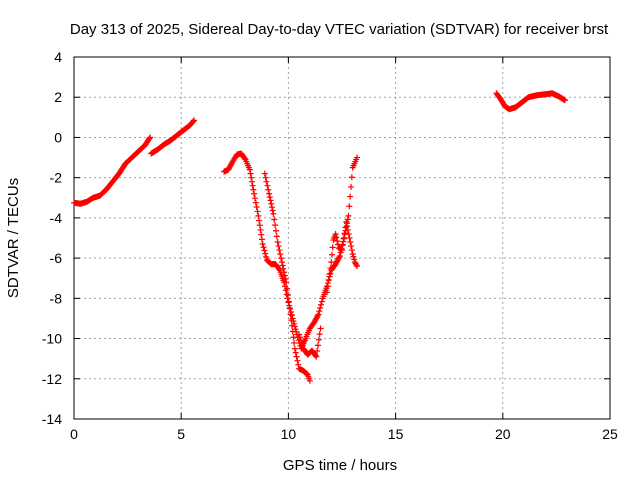 The width and height of the screenshot is (640, 480). What do you see at coordinates (52, 339) in the screenshot?
I see `y-tick-label: -10` at bounding box center [52, 339].